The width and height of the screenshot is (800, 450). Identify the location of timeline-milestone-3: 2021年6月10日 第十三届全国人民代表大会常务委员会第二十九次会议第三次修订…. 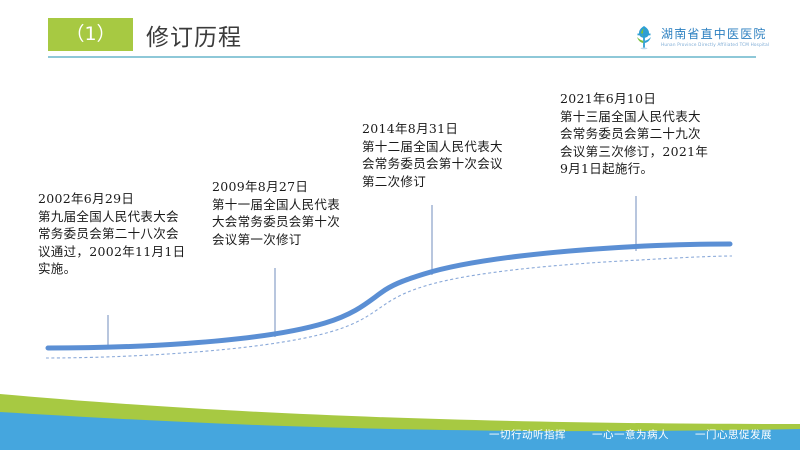
(634, 133).